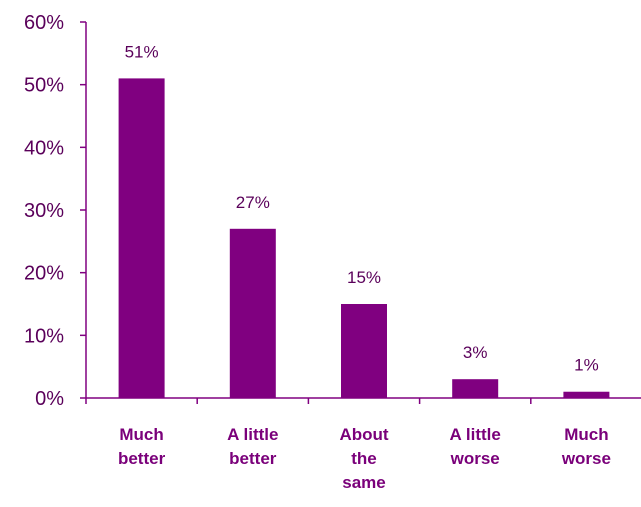 The height and width of the screenshot is (507, 641). I want to click on y-axis: 0% 10% 20% 30% 40% 50% 60%, so click(55, 211).